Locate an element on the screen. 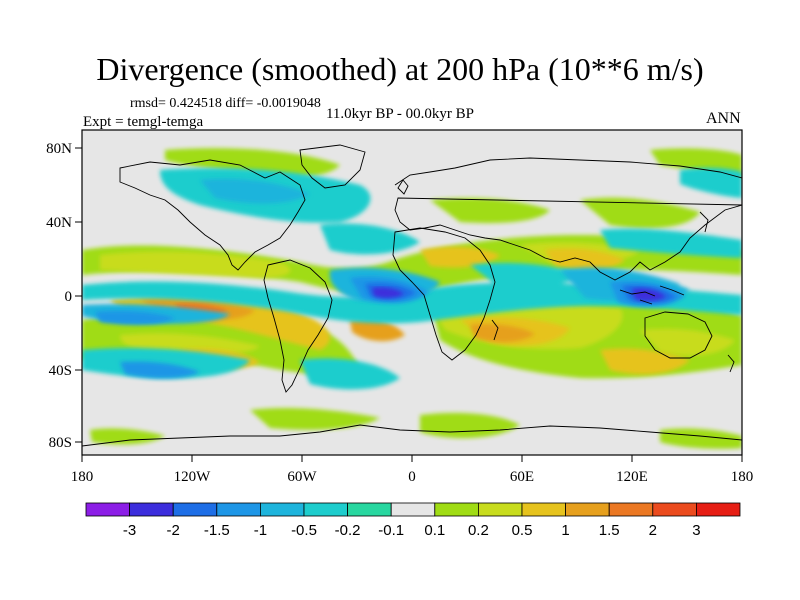  field-layer-negative-max is located at coordinates (519, 294).